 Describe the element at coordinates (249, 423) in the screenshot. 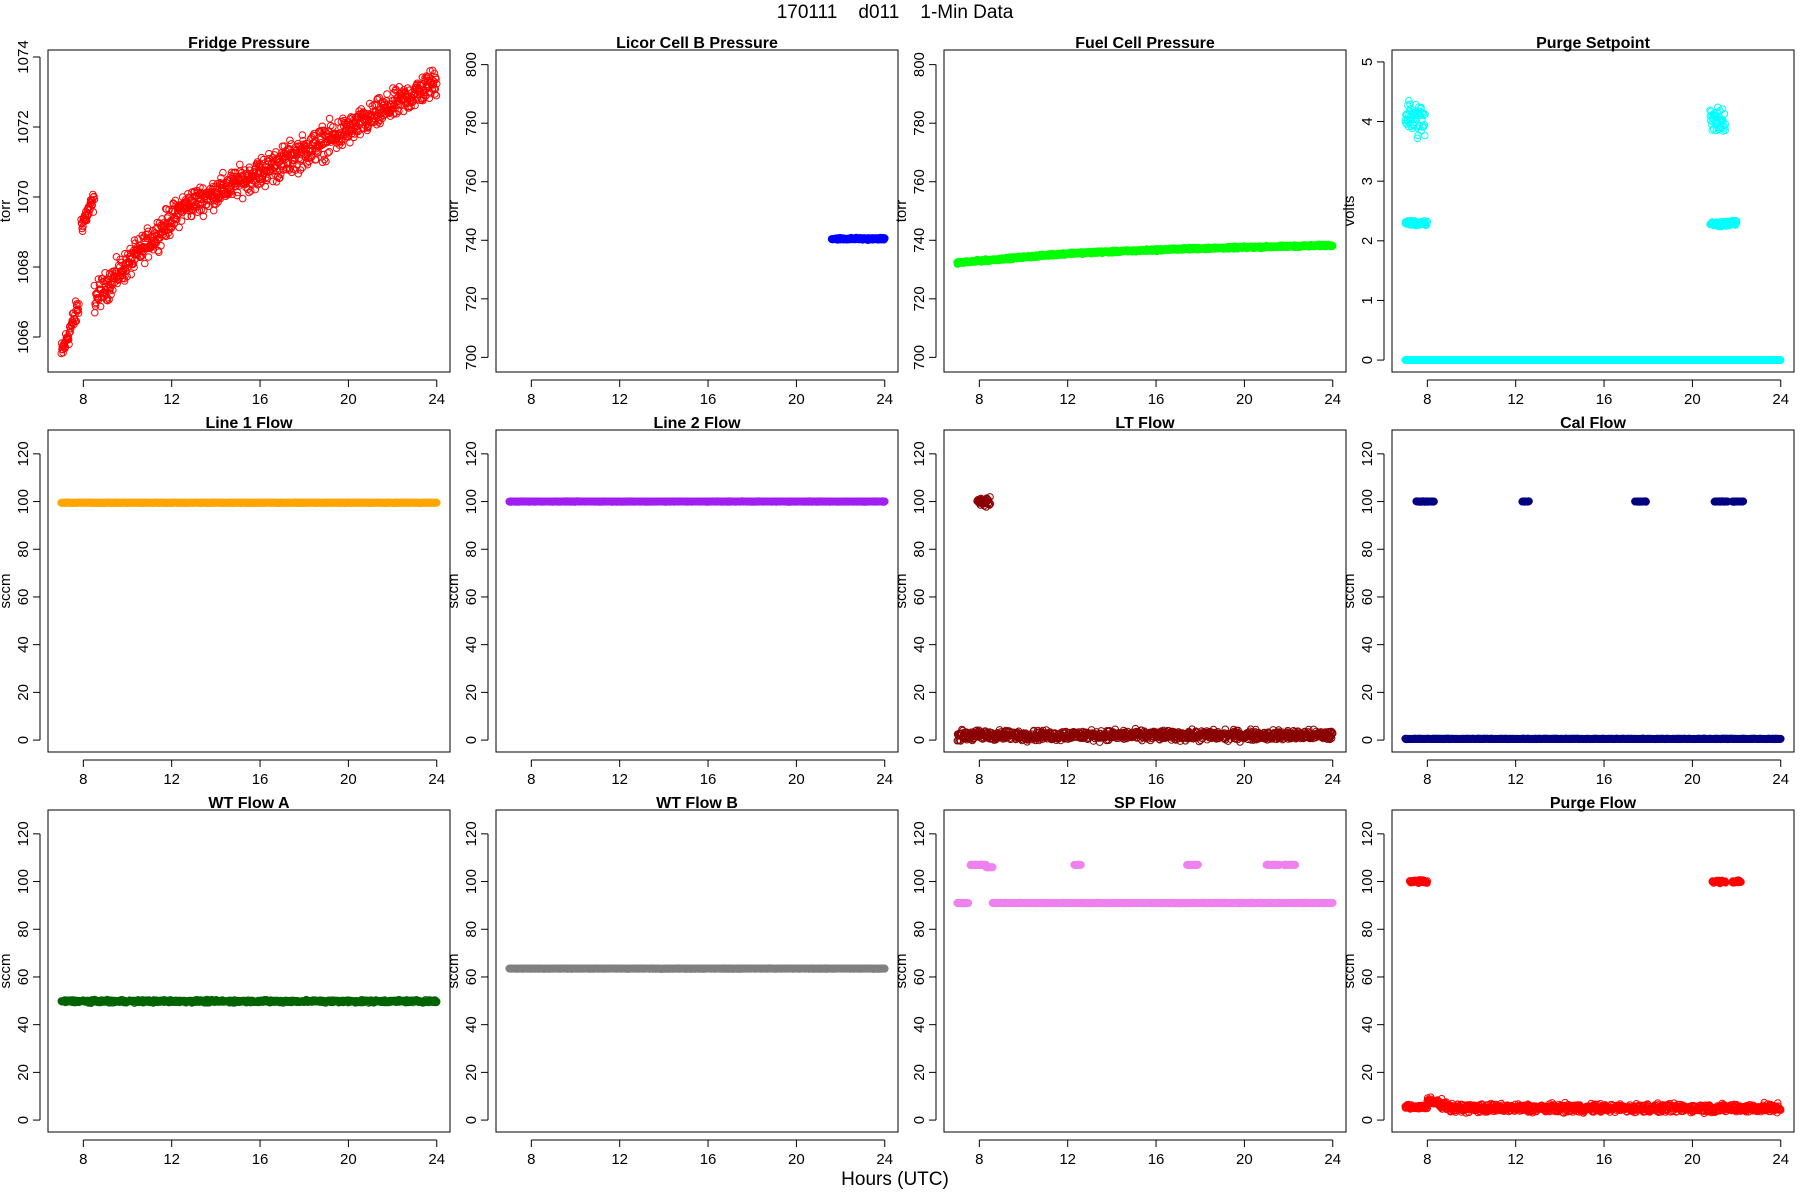

I see `panel-title: Line 1 Flow` at that location.